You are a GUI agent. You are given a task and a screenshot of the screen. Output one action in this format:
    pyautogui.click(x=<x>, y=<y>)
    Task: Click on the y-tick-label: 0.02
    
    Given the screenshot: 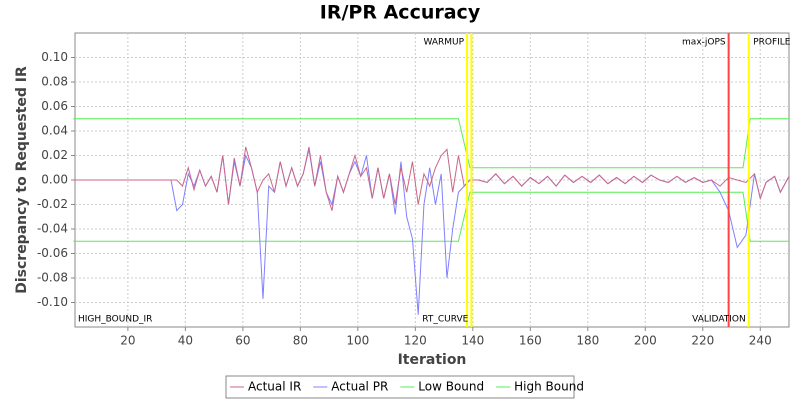 What is the action you would take?
    pyautogui.click(x=54, y=155)
    